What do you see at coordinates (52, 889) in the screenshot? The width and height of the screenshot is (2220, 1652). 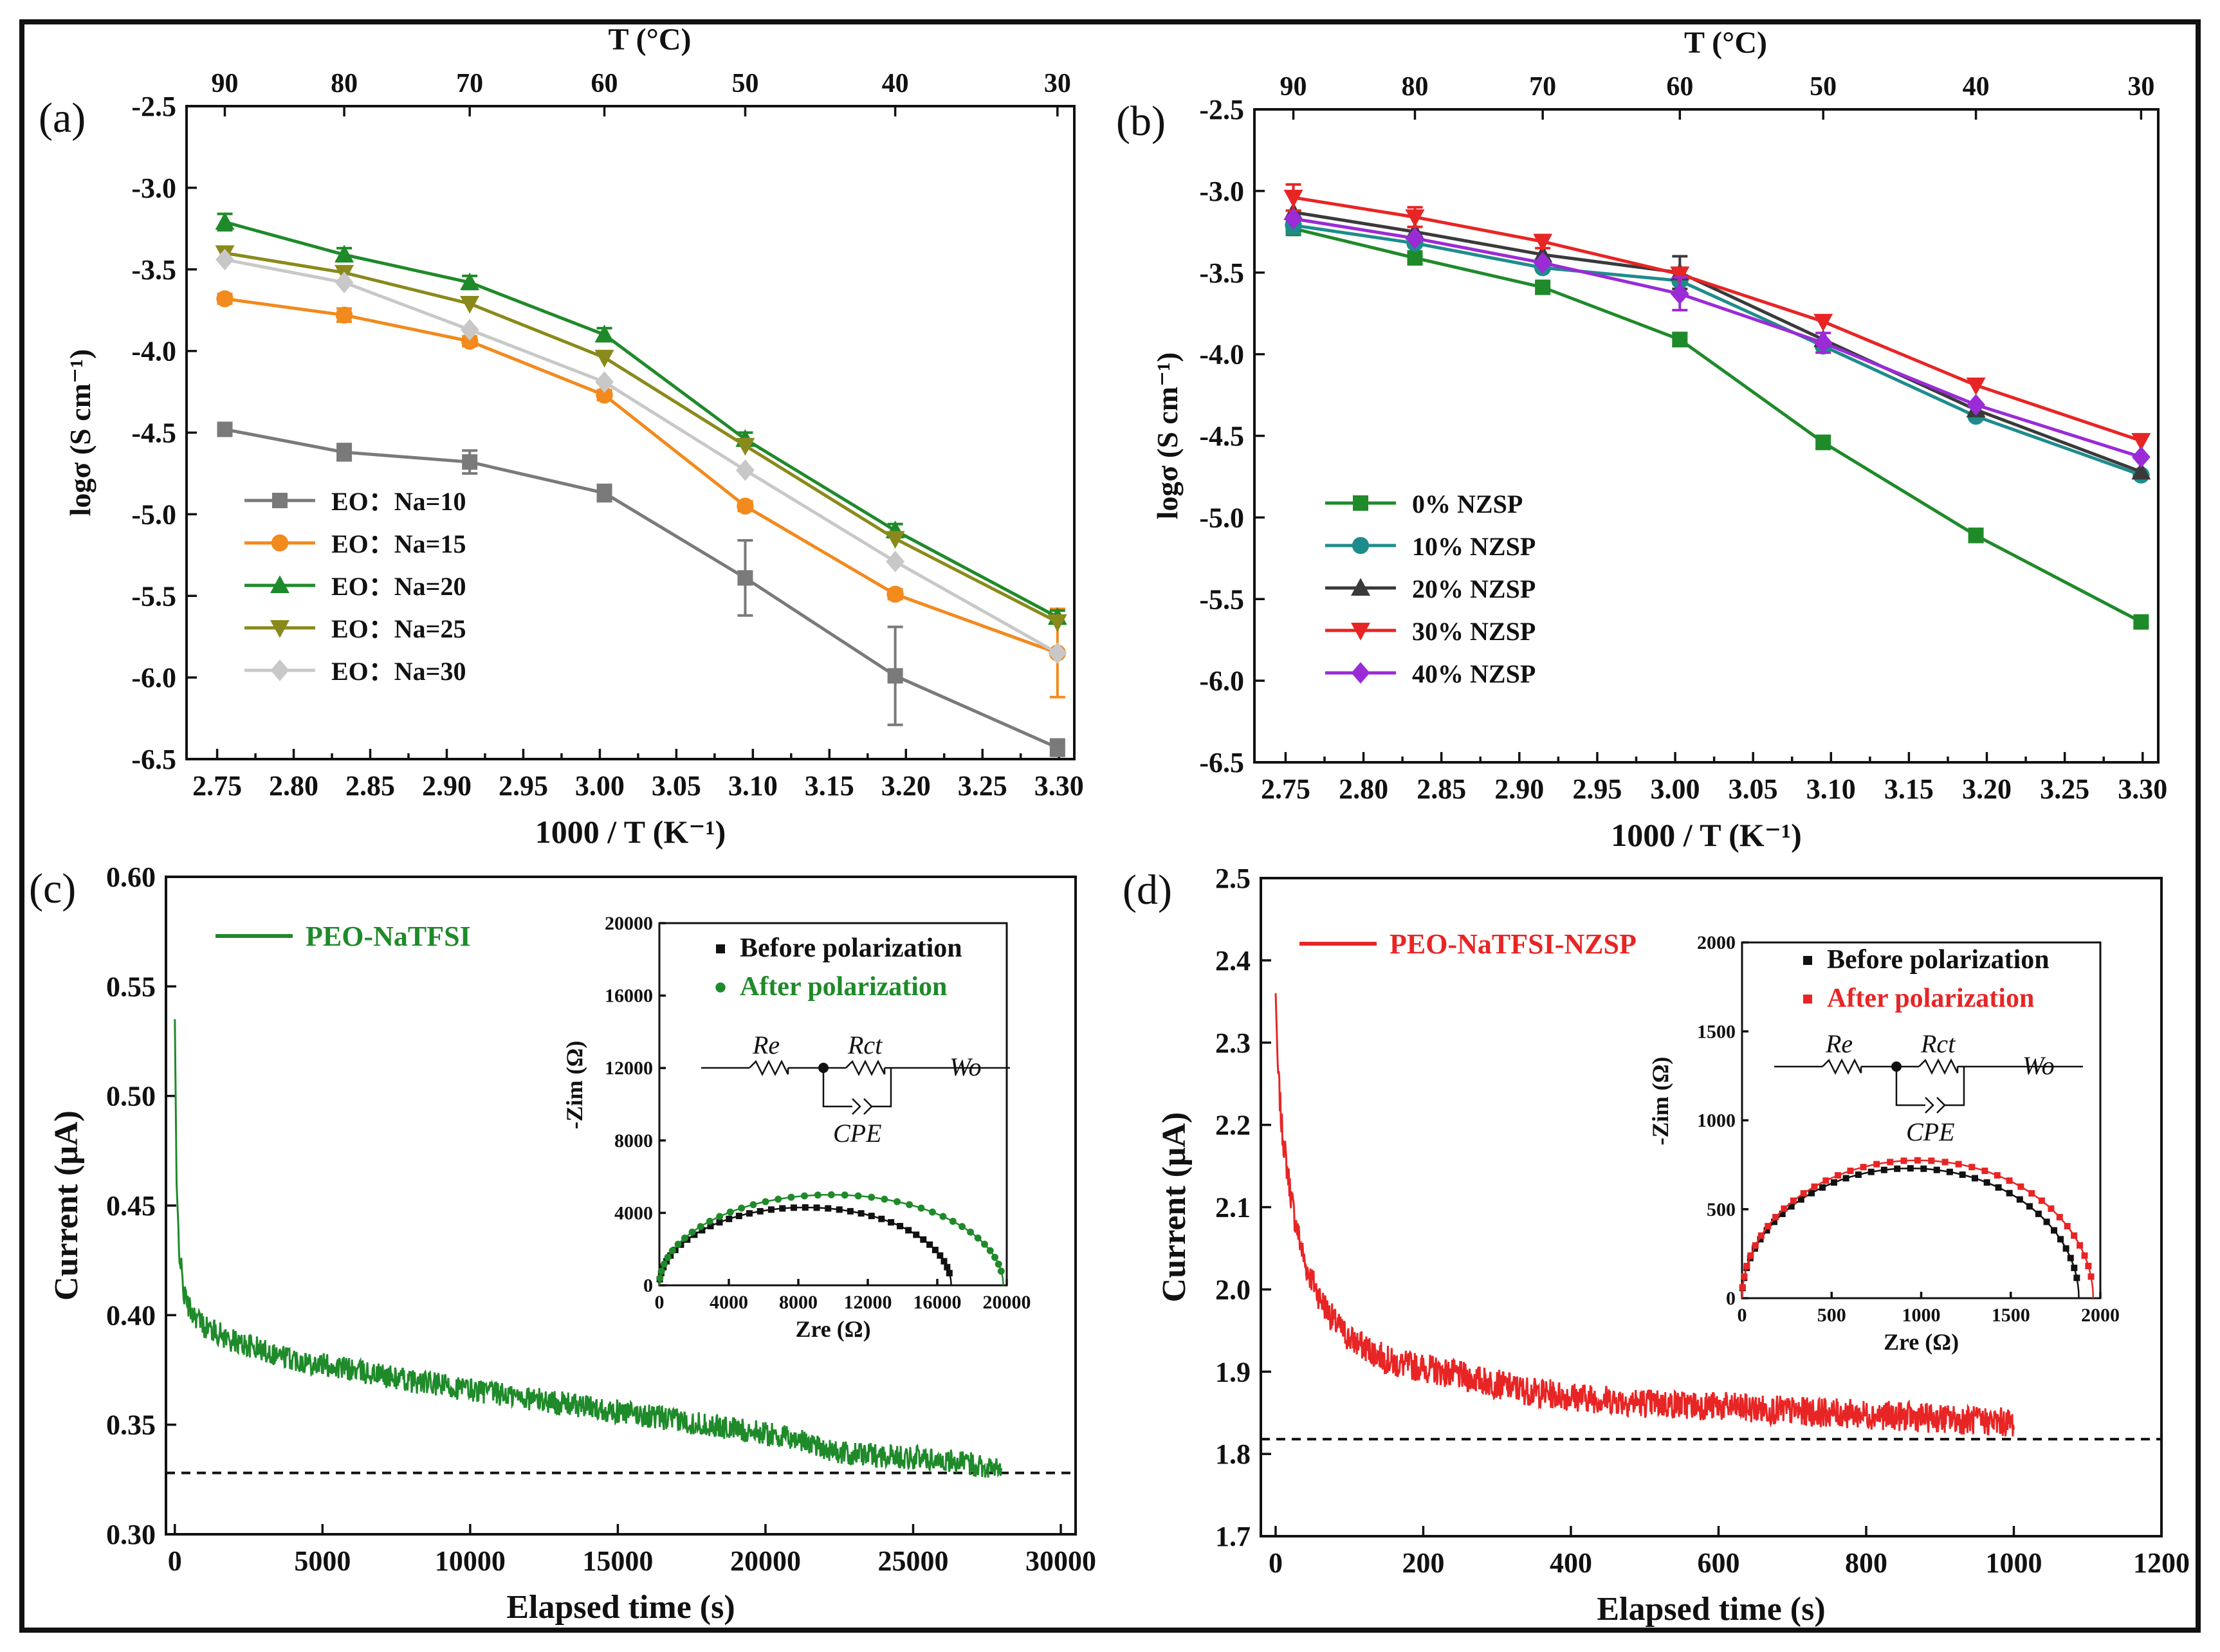 I see `panel-label: (c)` at bounding box center [52, 889].